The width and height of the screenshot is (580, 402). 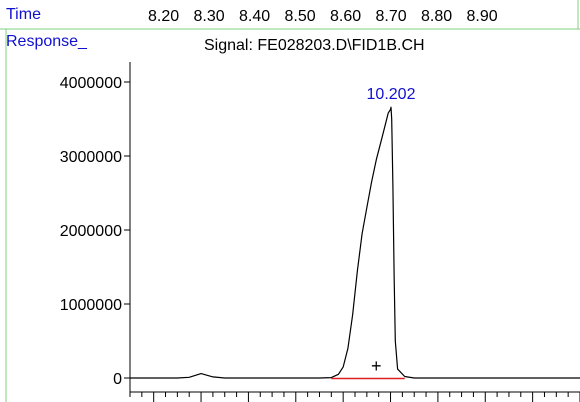 What do you see at coordinates (91, 157) in the screenshot?
I see `y-tick-label: 3000000` at bounding box center [91, 157].